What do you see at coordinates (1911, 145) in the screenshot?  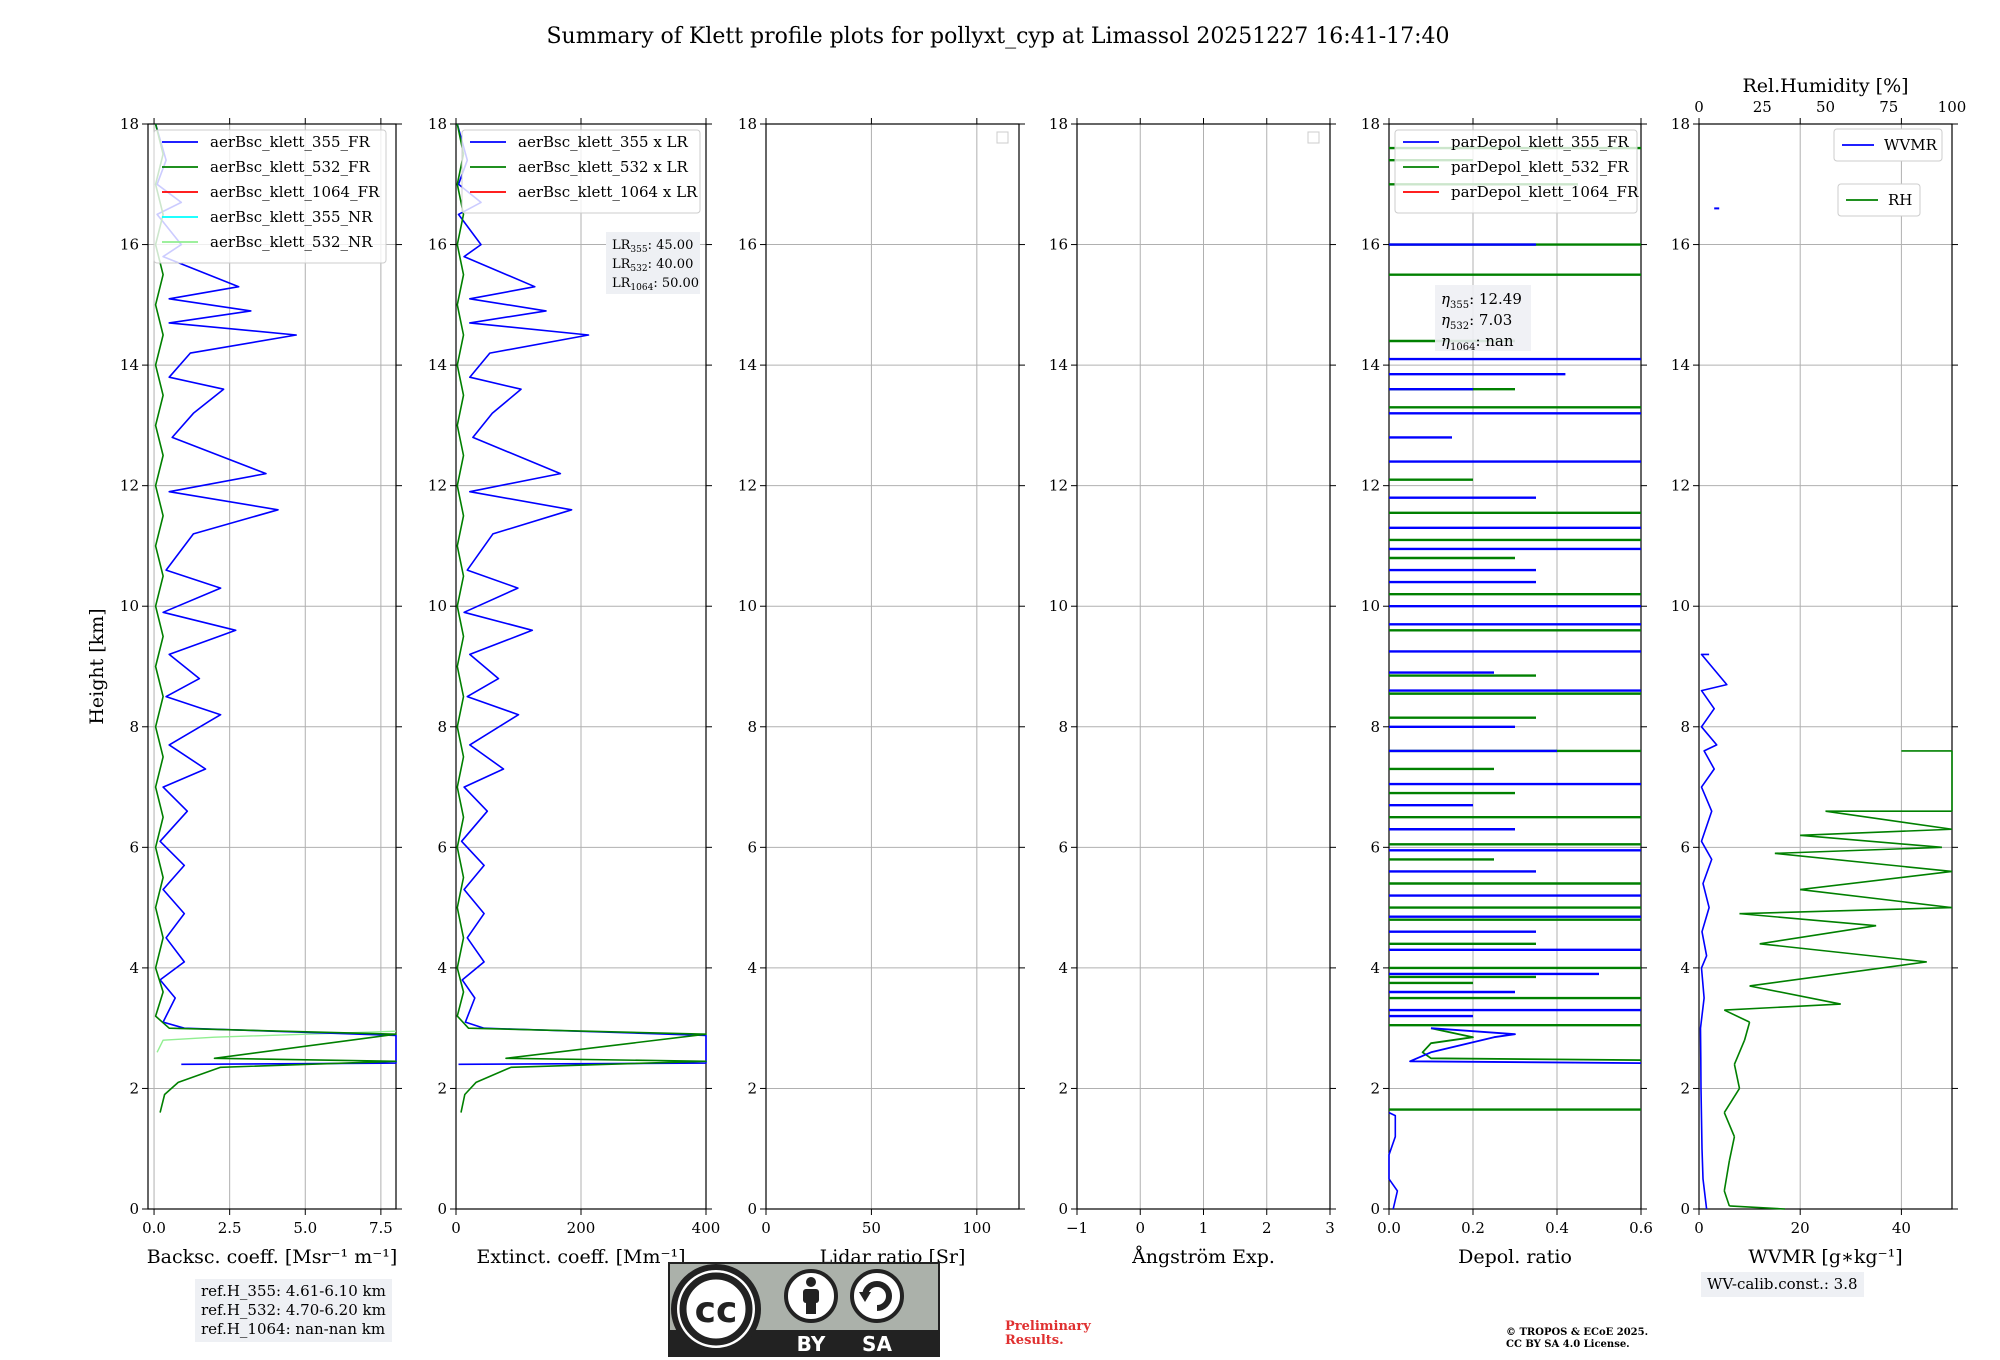 I see `legend-label-wvmr: WVMR` at bounding box center [1911, 145].